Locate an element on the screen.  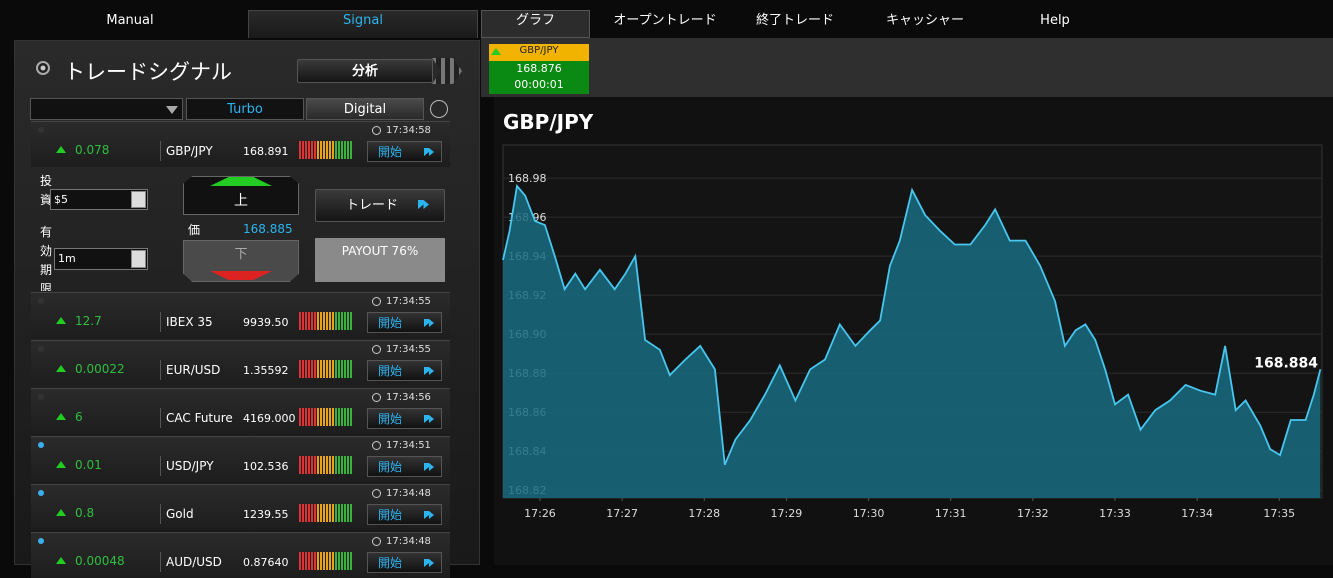
investment-select: $5 is located at coordinates (99, 199).